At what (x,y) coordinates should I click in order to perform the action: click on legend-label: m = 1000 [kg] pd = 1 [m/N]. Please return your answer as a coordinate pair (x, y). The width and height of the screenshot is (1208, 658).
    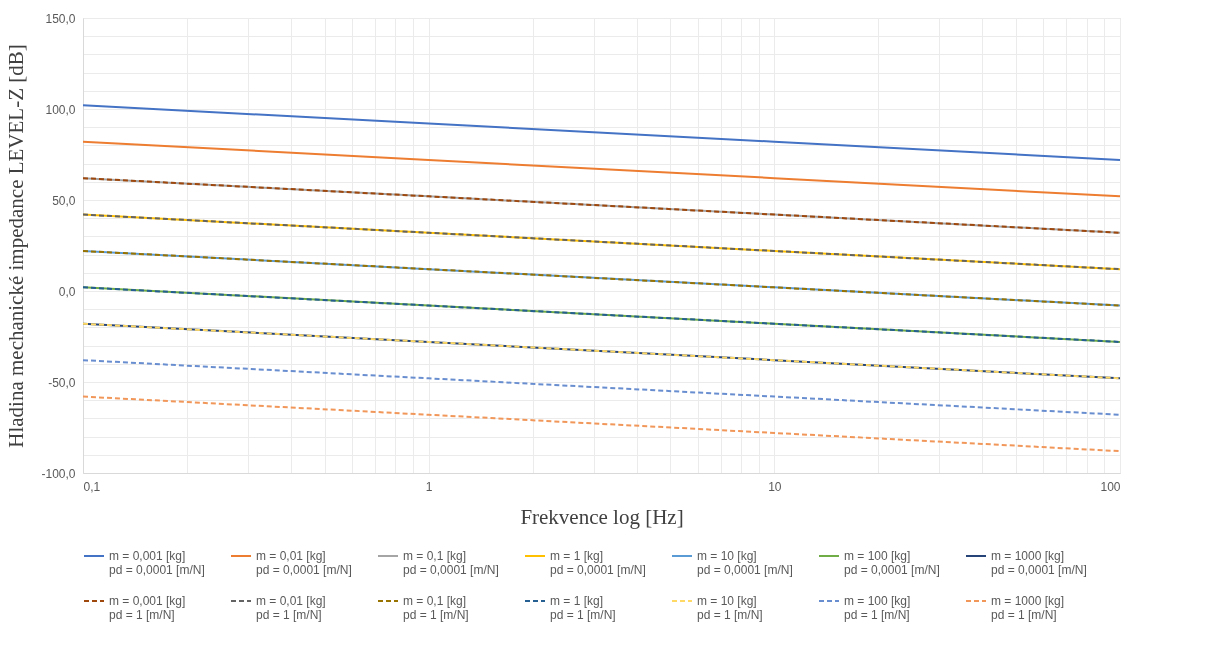
    Looking at the image, I should click on (1028, 608).